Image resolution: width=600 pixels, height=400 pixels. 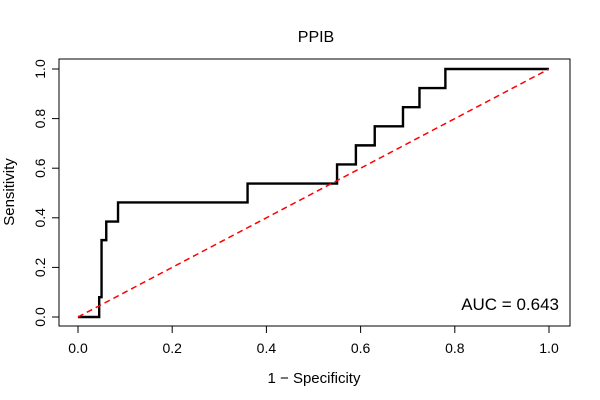 What do you see at coordinates (40, 69) in the screenshot?
I see `y-tick-label: 1.0` at bounding box center [40, 69].